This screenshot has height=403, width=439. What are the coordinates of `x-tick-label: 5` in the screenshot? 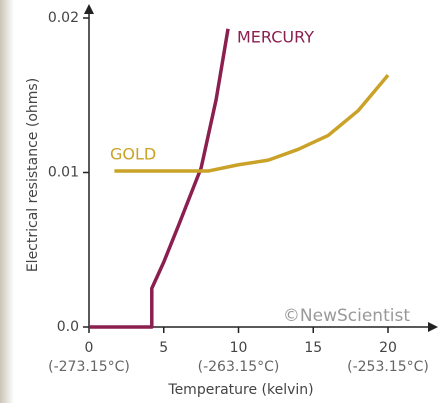 It's located at (163, 348).